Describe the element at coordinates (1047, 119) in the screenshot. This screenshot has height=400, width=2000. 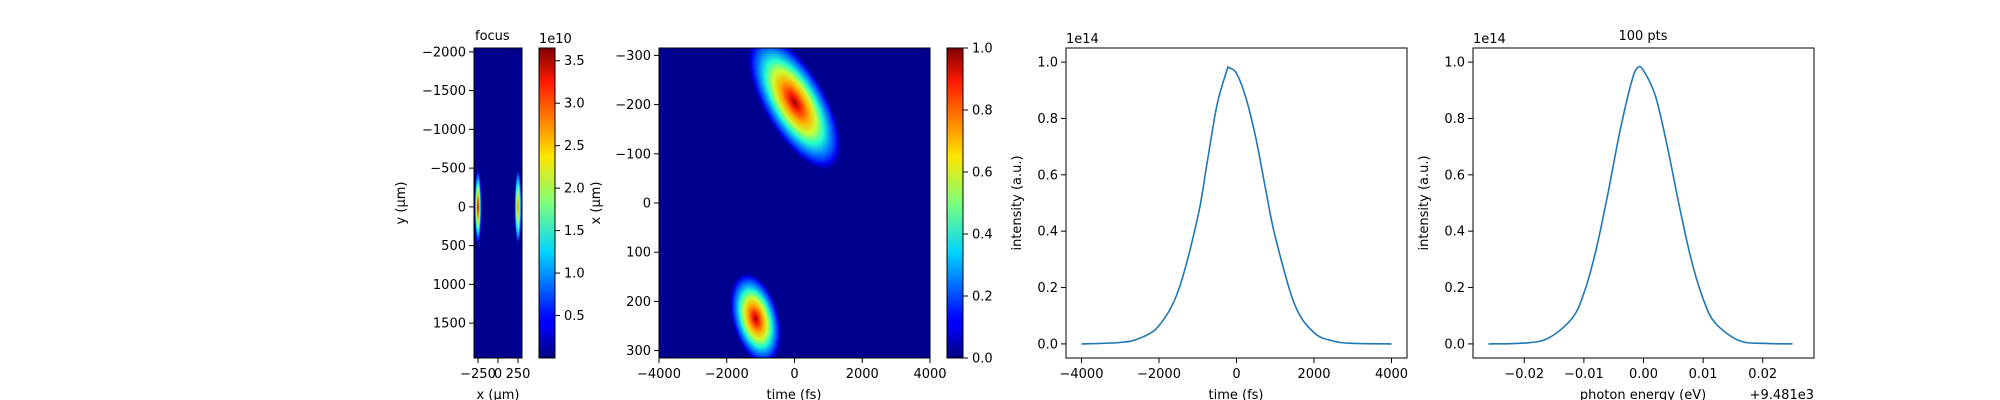
I see `time-y-tick-label: 0.8` at that location.